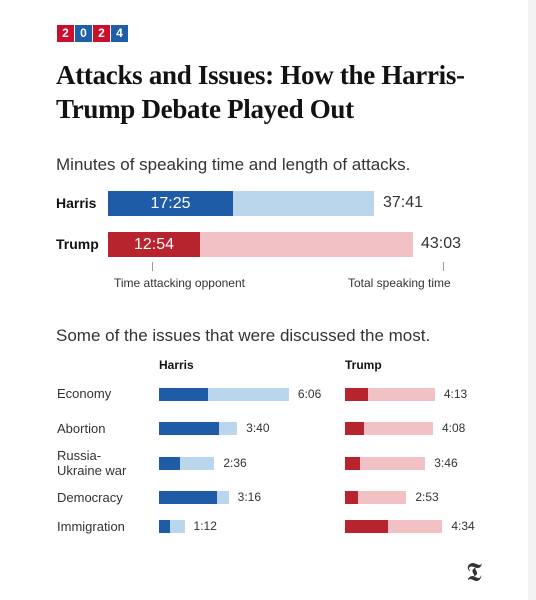 The image size is (536, 600). I want to click on harris-issue-value: 3:40, so click(258, 428).